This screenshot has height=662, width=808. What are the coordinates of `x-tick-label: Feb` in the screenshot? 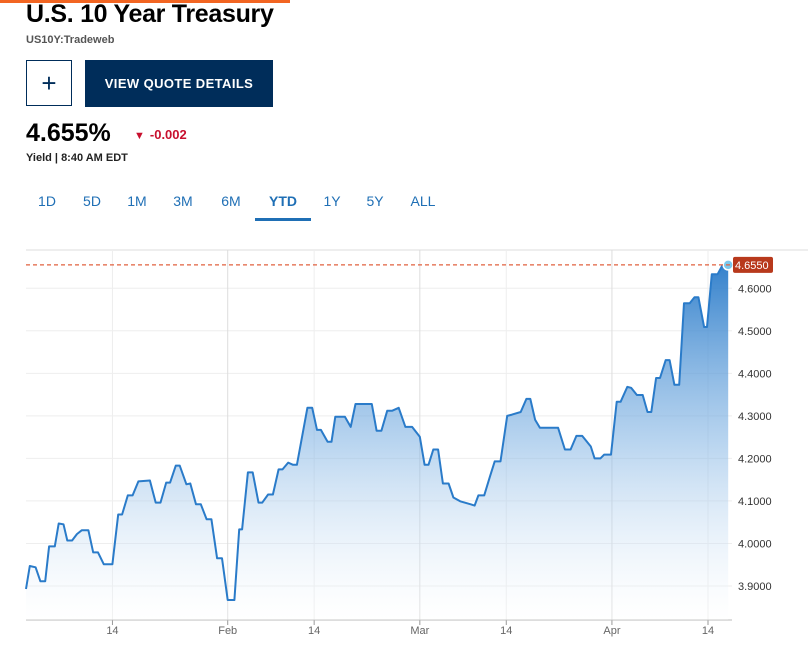 It's located at (227, 631).